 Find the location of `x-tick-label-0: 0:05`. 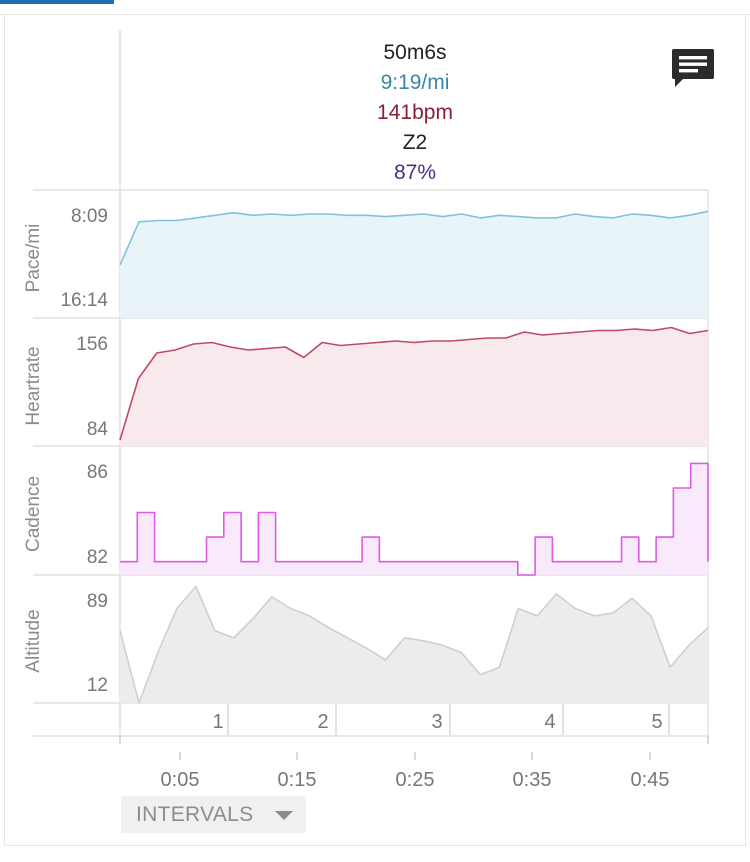

x-tick-label-0: 0:05 is located at coordinates (180, 780).